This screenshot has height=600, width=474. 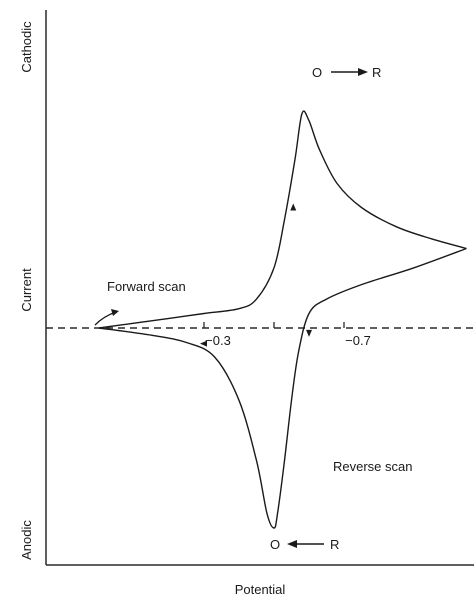 I want to click on curve-direction-arrows, so click(x=256, y=275).